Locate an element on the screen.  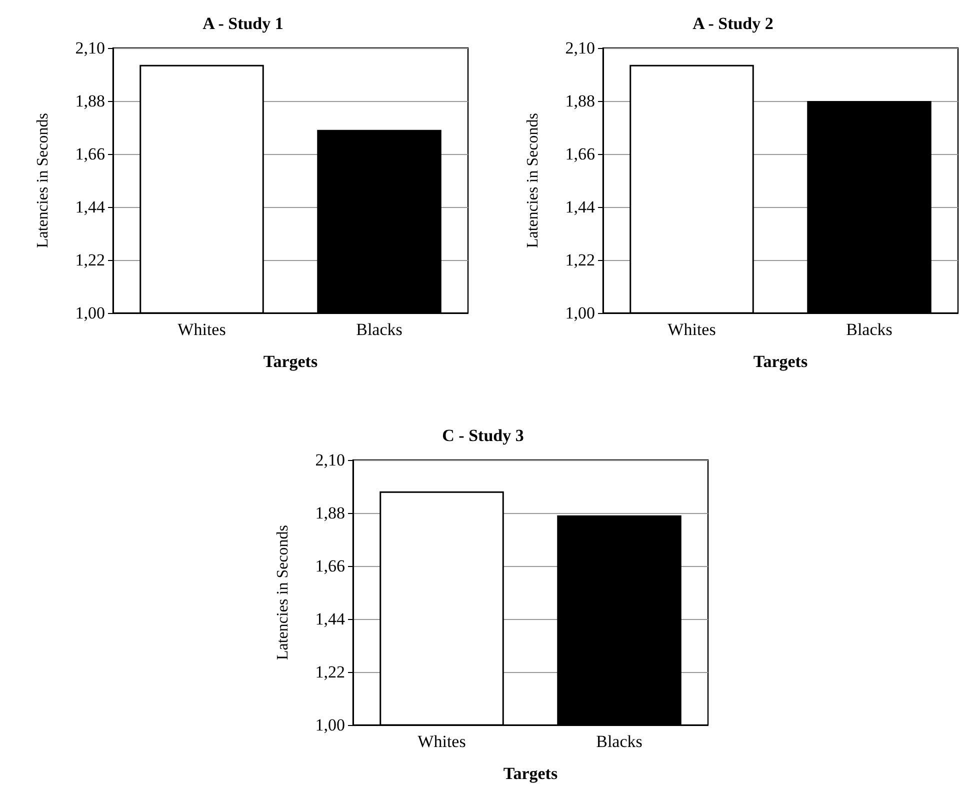
chart-title: C - Study 3 is located at coordinates (483, 435).